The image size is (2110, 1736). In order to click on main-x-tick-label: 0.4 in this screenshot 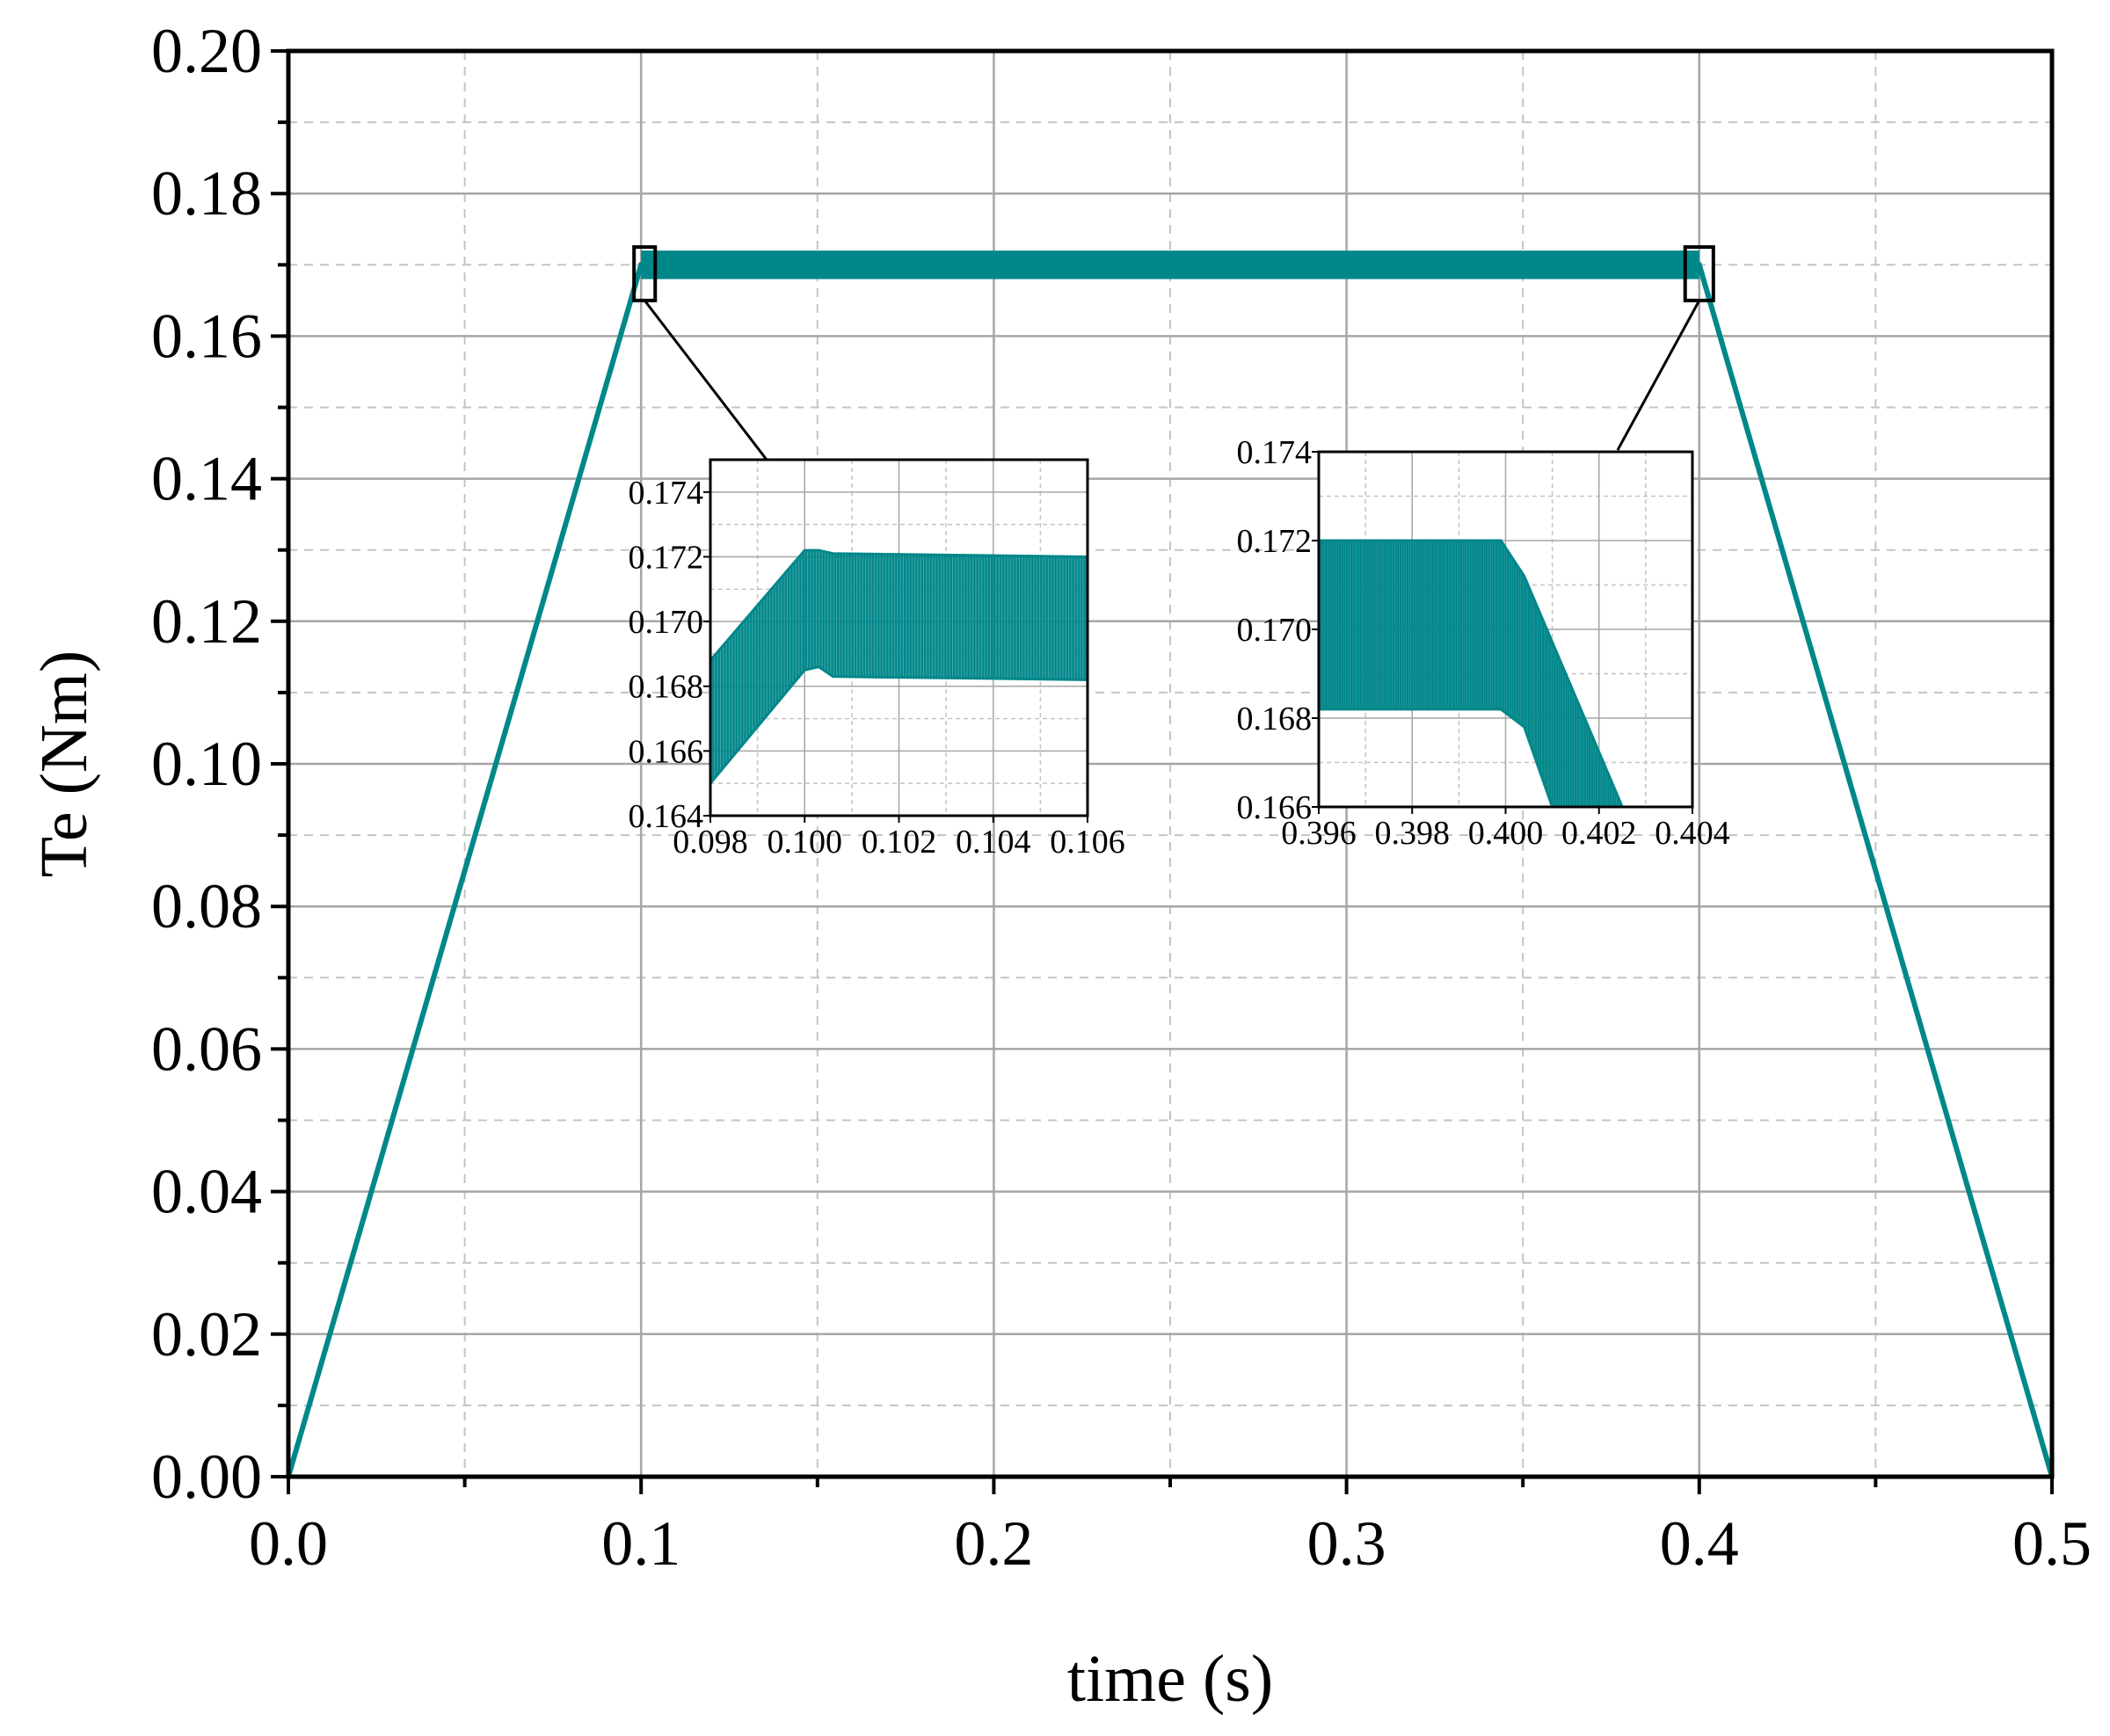, I will do `click(1699, 1543)`.